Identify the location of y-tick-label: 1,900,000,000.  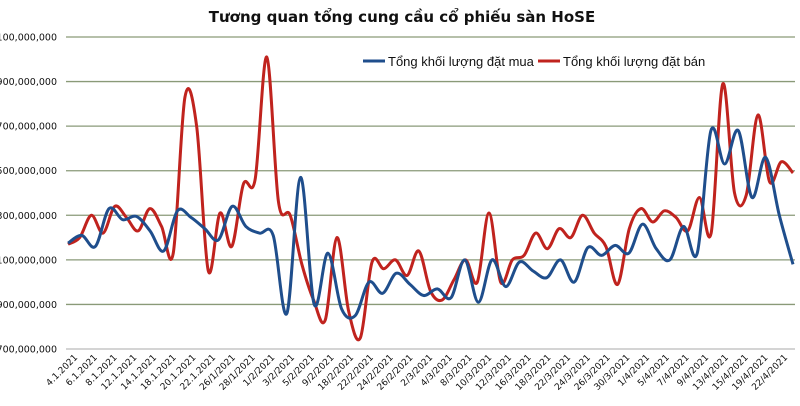
(28, 82).